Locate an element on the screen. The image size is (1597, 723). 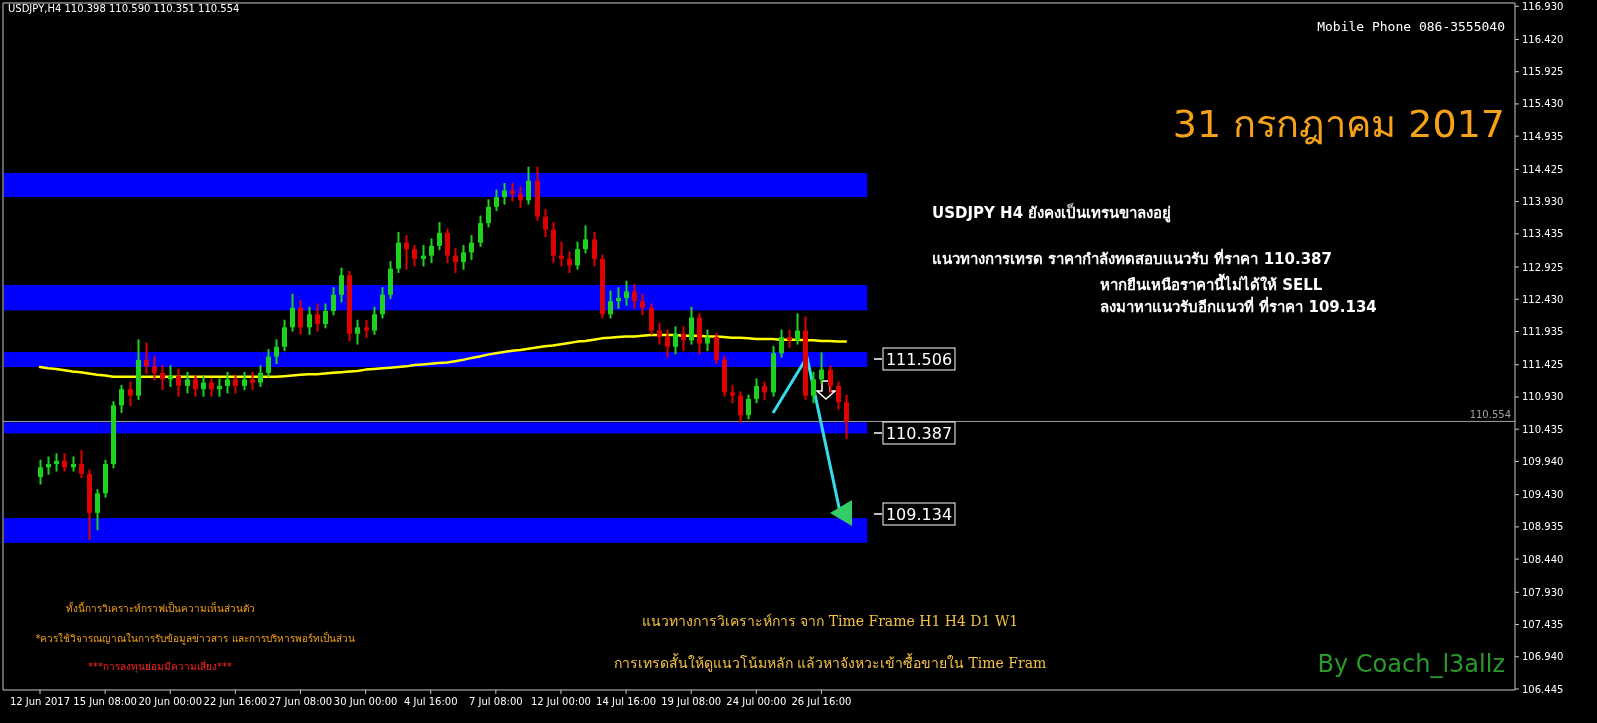
annotation: แนวทางการวิเคราะห์การ จาก Time Frame H1 H4 D1 W1 is located at coordinates (830, 621).